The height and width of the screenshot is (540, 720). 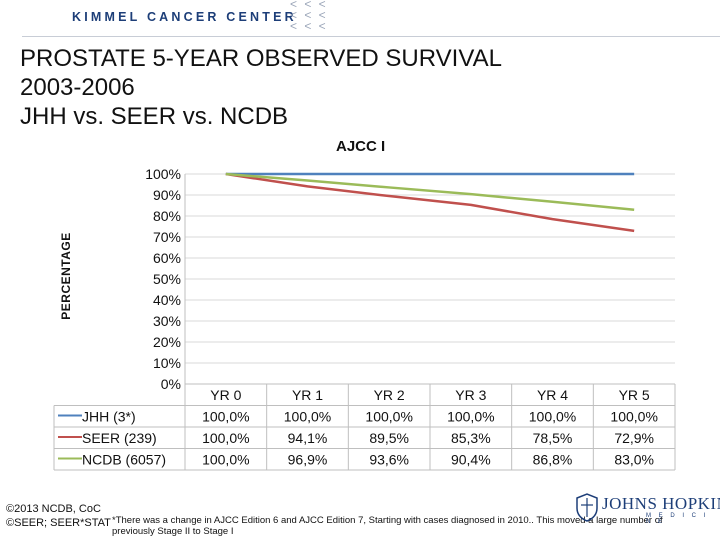 What do you see at coordinates (163, 174) in the screenshot?
I see `y-tick-label: 100%` at bounding box center [163, 174].